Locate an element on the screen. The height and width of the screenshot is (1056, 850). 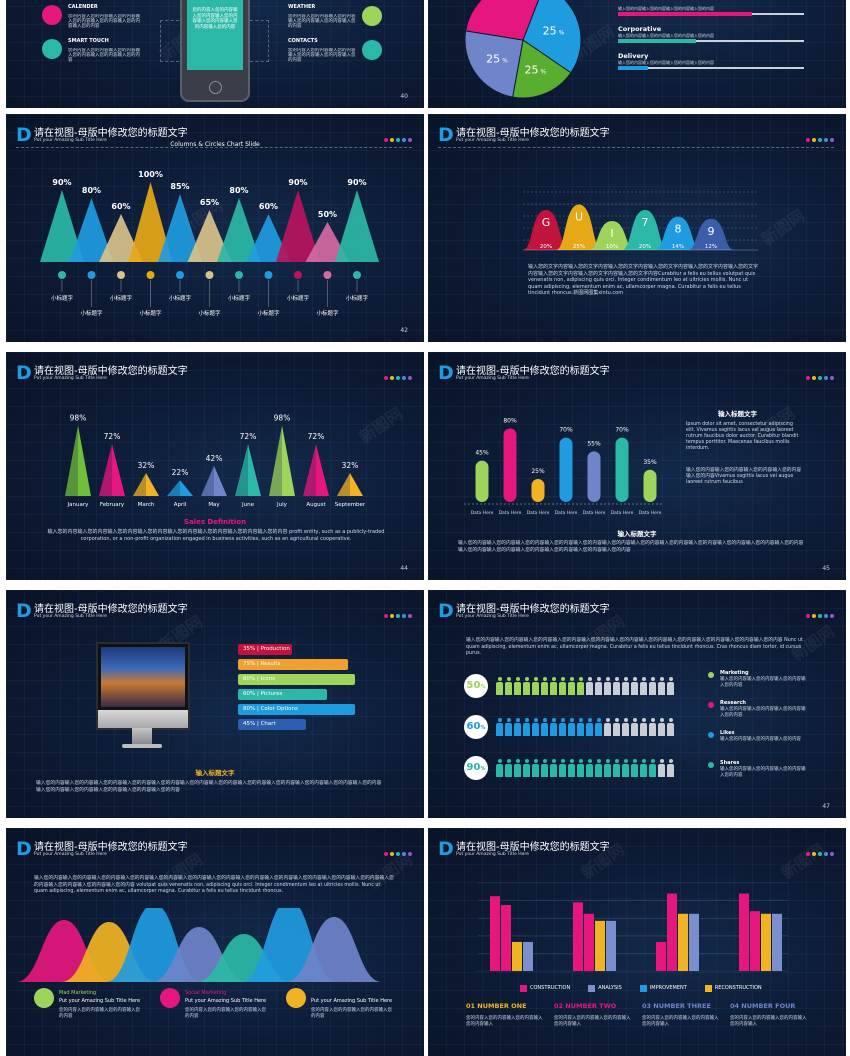
percent-bar: 60% | Pictures is located at coordinates (282, 694).